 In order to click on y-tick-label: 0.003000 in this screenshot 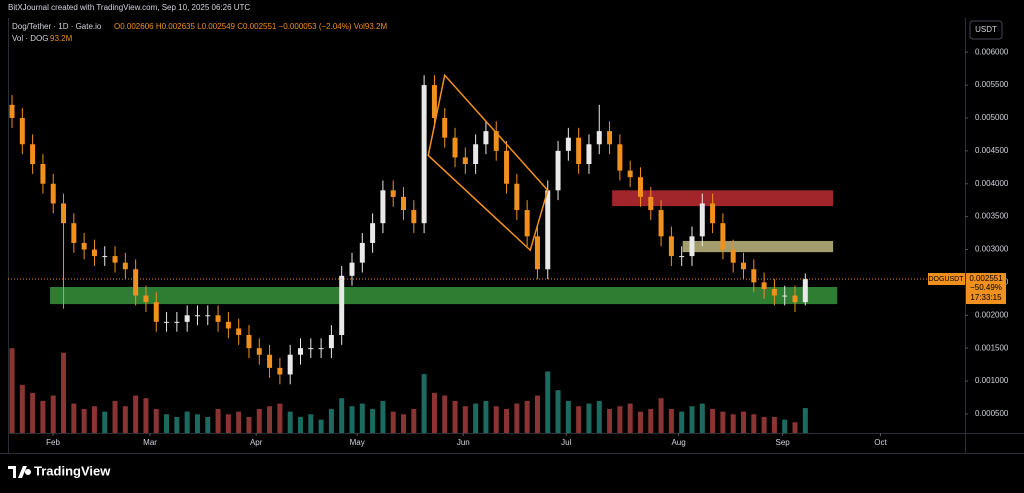, I will do `click(992, 249)`.